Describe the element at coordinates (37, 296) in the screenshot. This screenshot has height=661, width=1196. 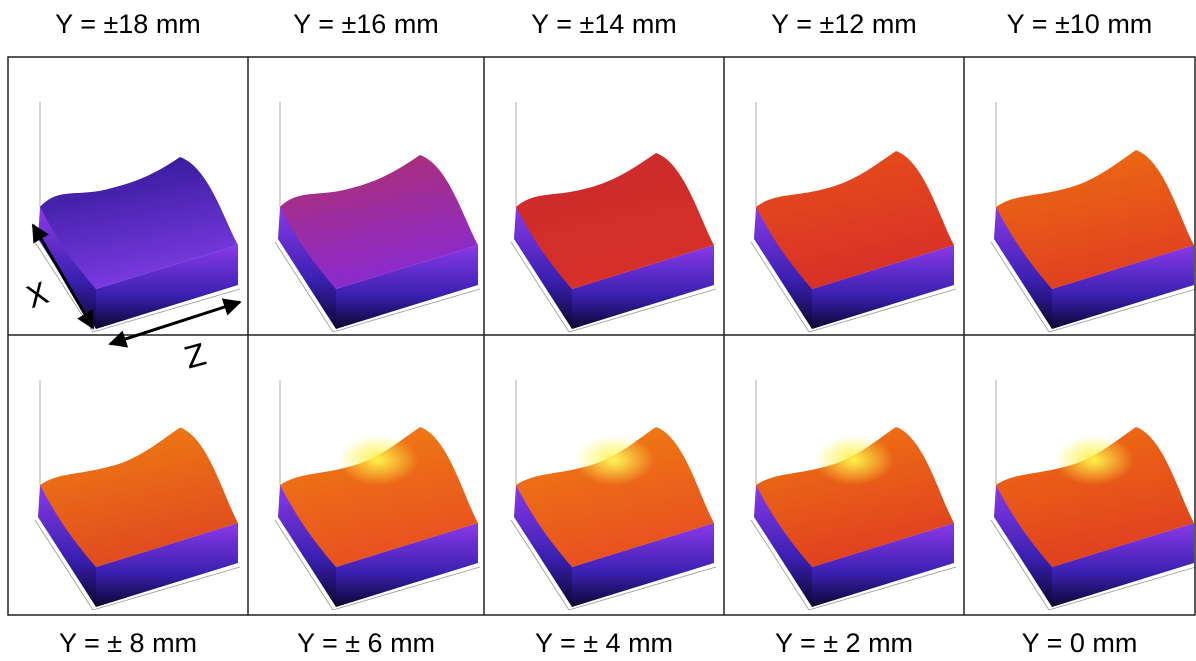
I see `x-axis-label: X` at that location.